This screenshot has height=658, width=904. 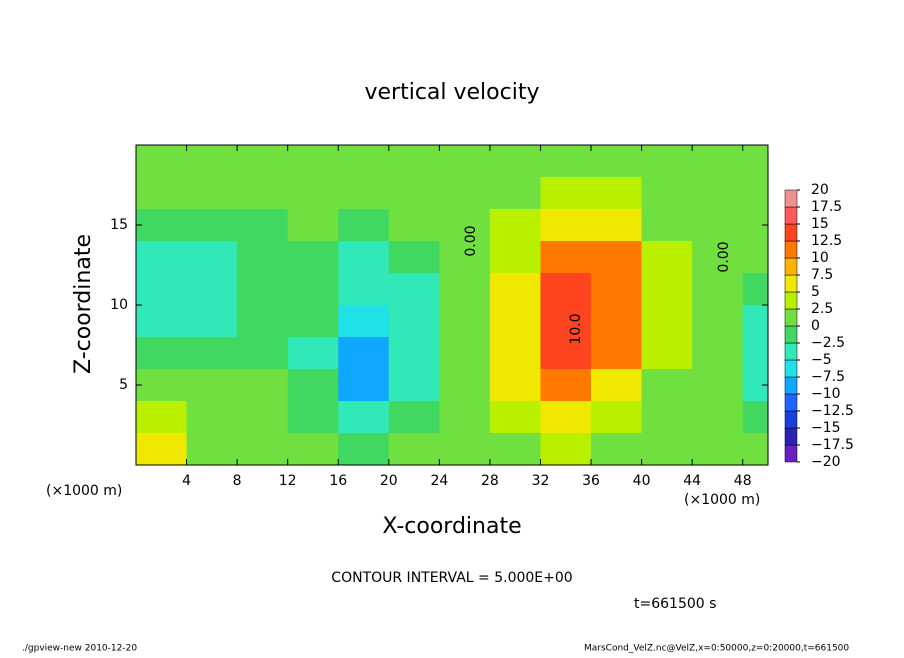 I want to click on colorbar-label: −20, so click(x=826, y=462).